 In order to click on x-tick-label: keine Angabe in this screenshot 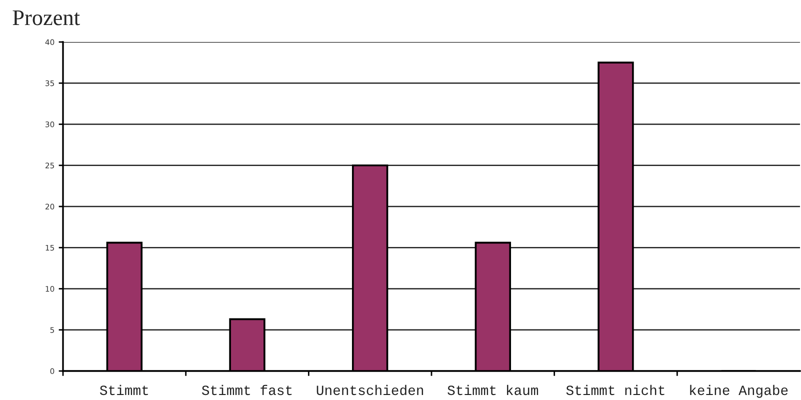, I will do `click(739, 391)`.